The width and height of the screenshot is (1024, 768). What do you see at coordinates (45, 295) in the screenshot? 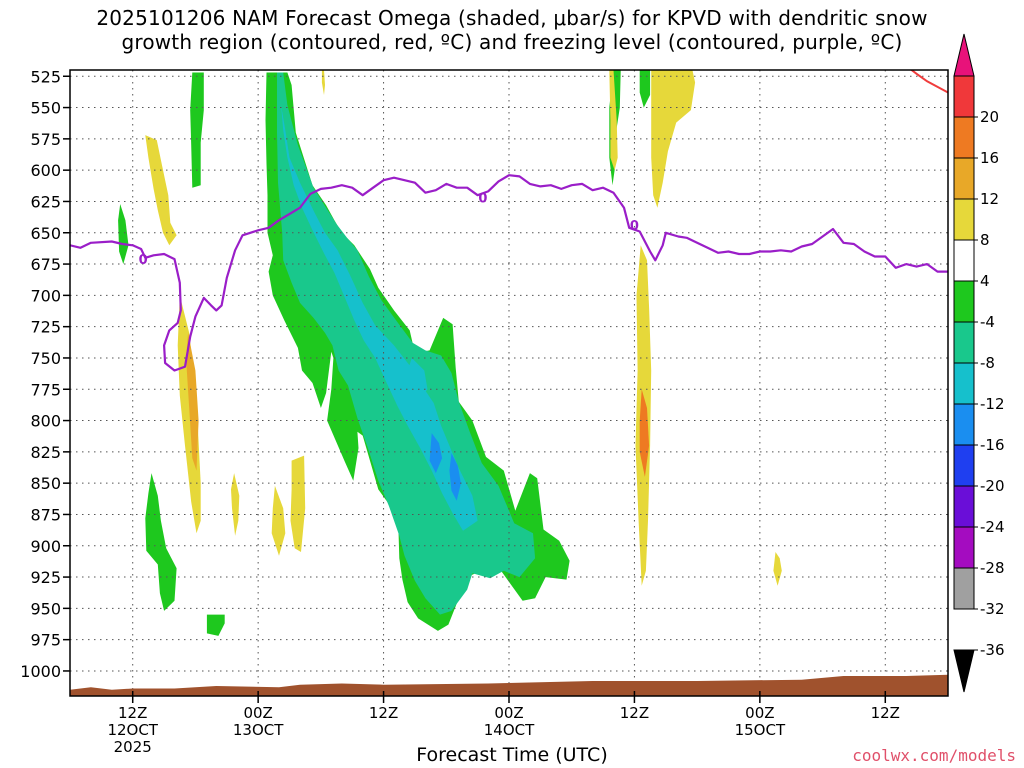
I see `y-tick-label: 700` at bounding box center [45, 295].